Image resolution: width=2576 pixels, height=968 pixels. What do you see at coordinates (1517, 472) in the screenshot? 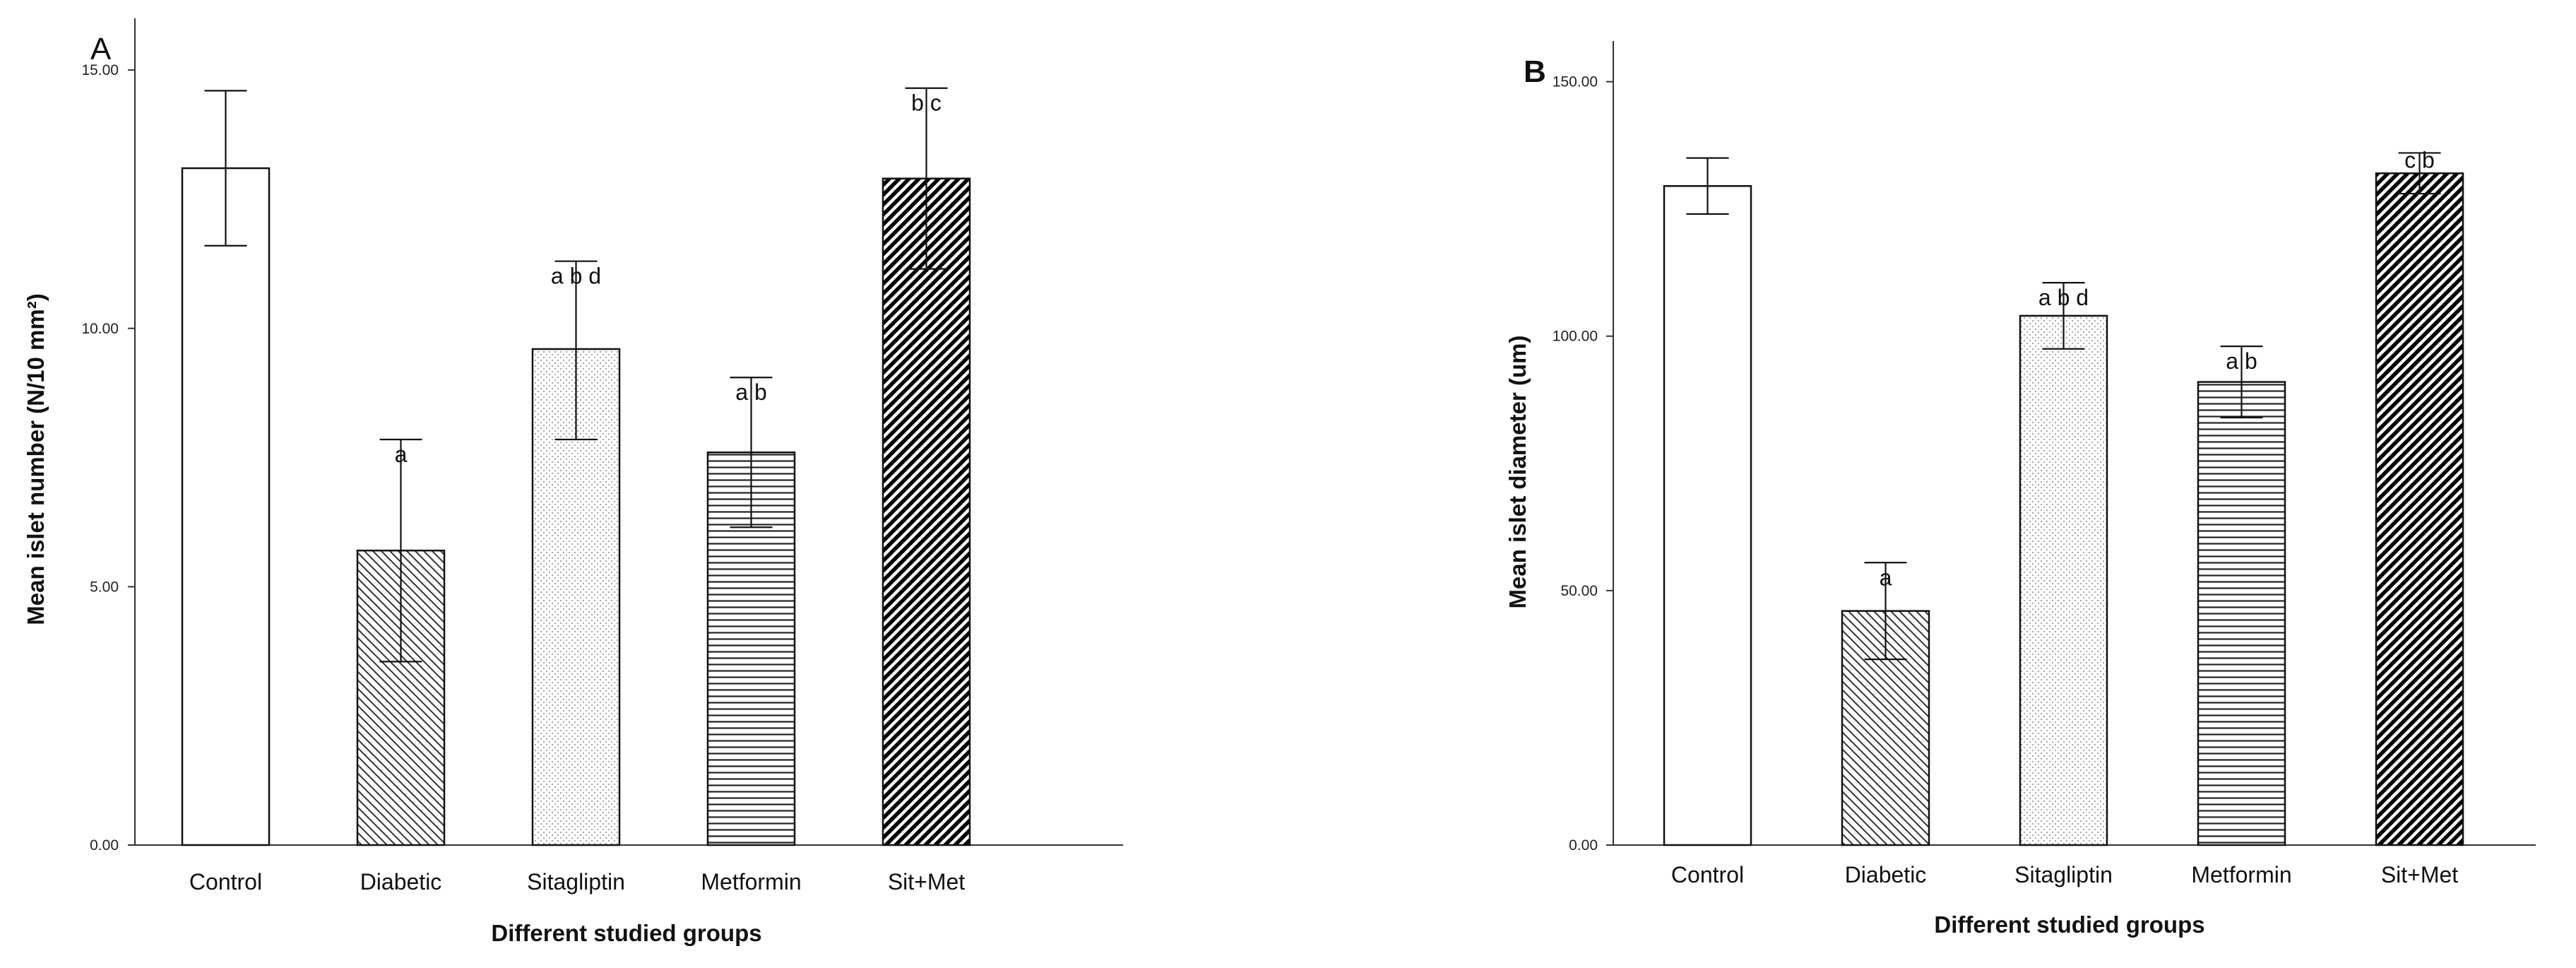
I see `y-axis-label-b: Mean islet diameter (um)` at bounding box center [1517, 472].